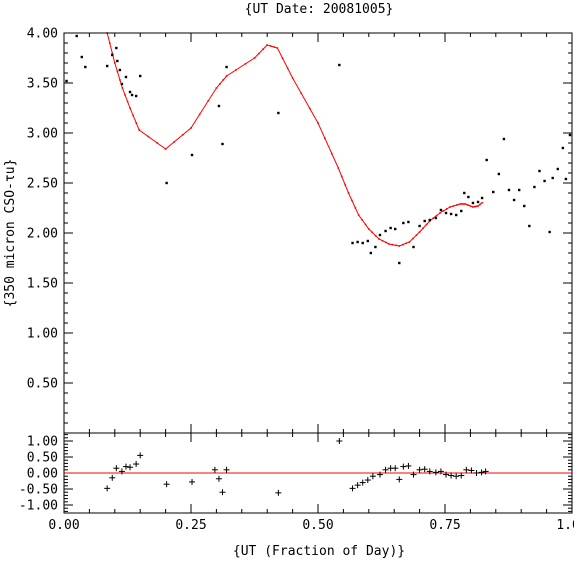  Describe the element at coordinates (42, 209) in the screenshot. I see `main-y-tick-labels: 0.50 1.00 1.50 2.00 2.50 3.00 3.50 4.00` at that location.